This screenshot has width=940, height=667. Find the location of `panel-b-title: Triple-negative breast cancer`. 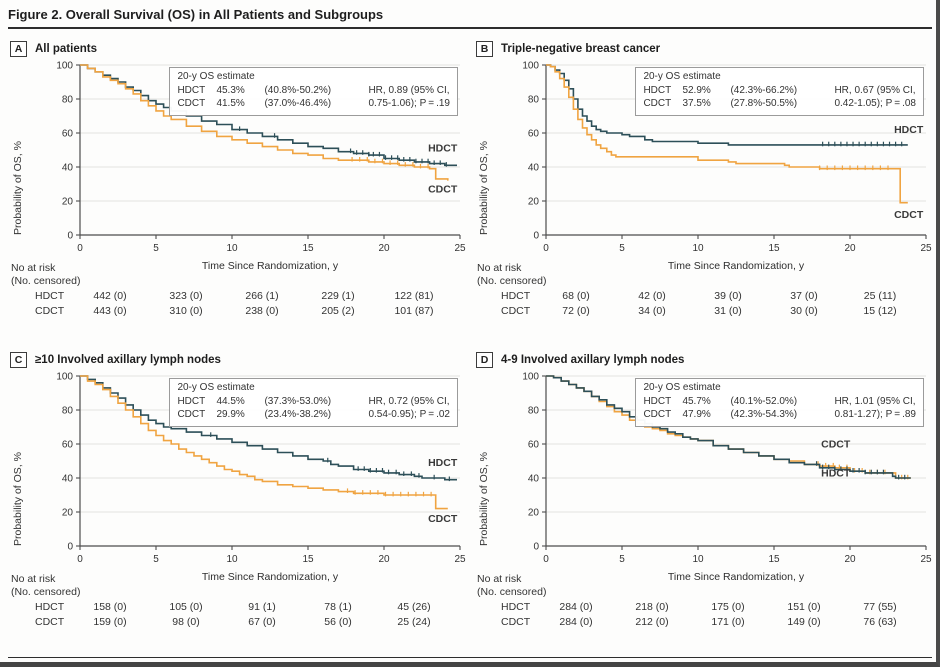

panel-b-title: Triple-negative breast cancer is located at coordinates (581, 48).